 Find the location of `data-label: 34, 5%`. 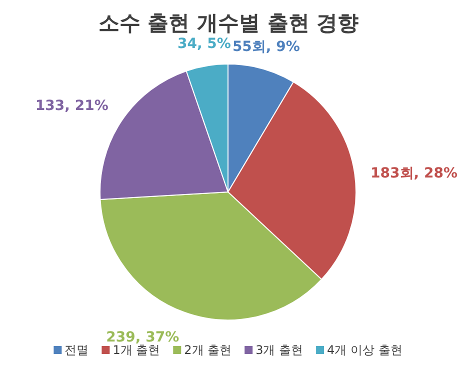

data-label: 34, 5% is located at coordinates (204, 44).